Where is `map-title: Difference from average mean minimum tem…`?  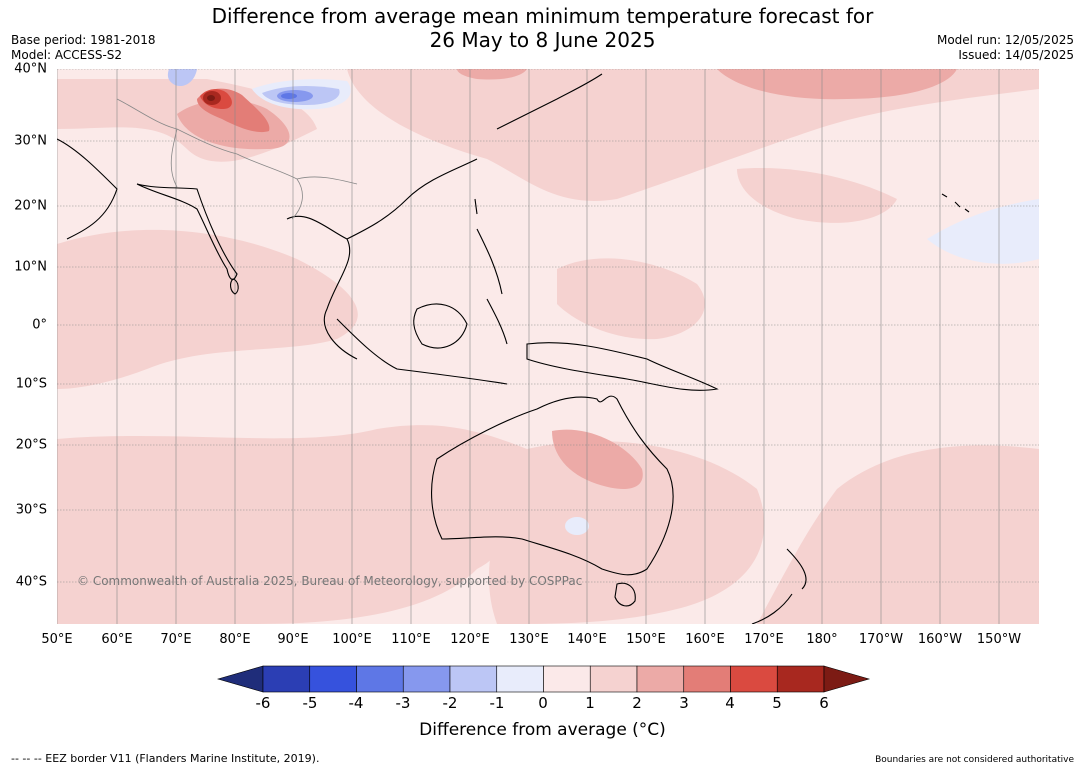
map-title: Difference from average mean minimum tem… is located at coordinates (542, 28).